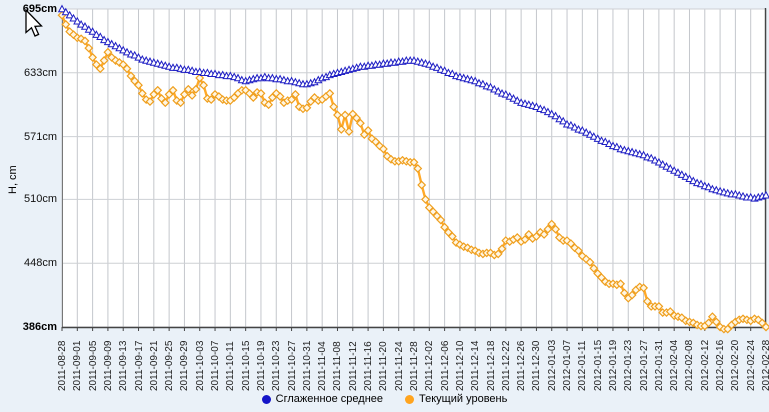 This screenshot has height=412, width=769. What do you see at coordinates (78, 365) in the screenshot?
I see `x-axis-tick-label: 2011-09-01` at bounding box center [78, 365].